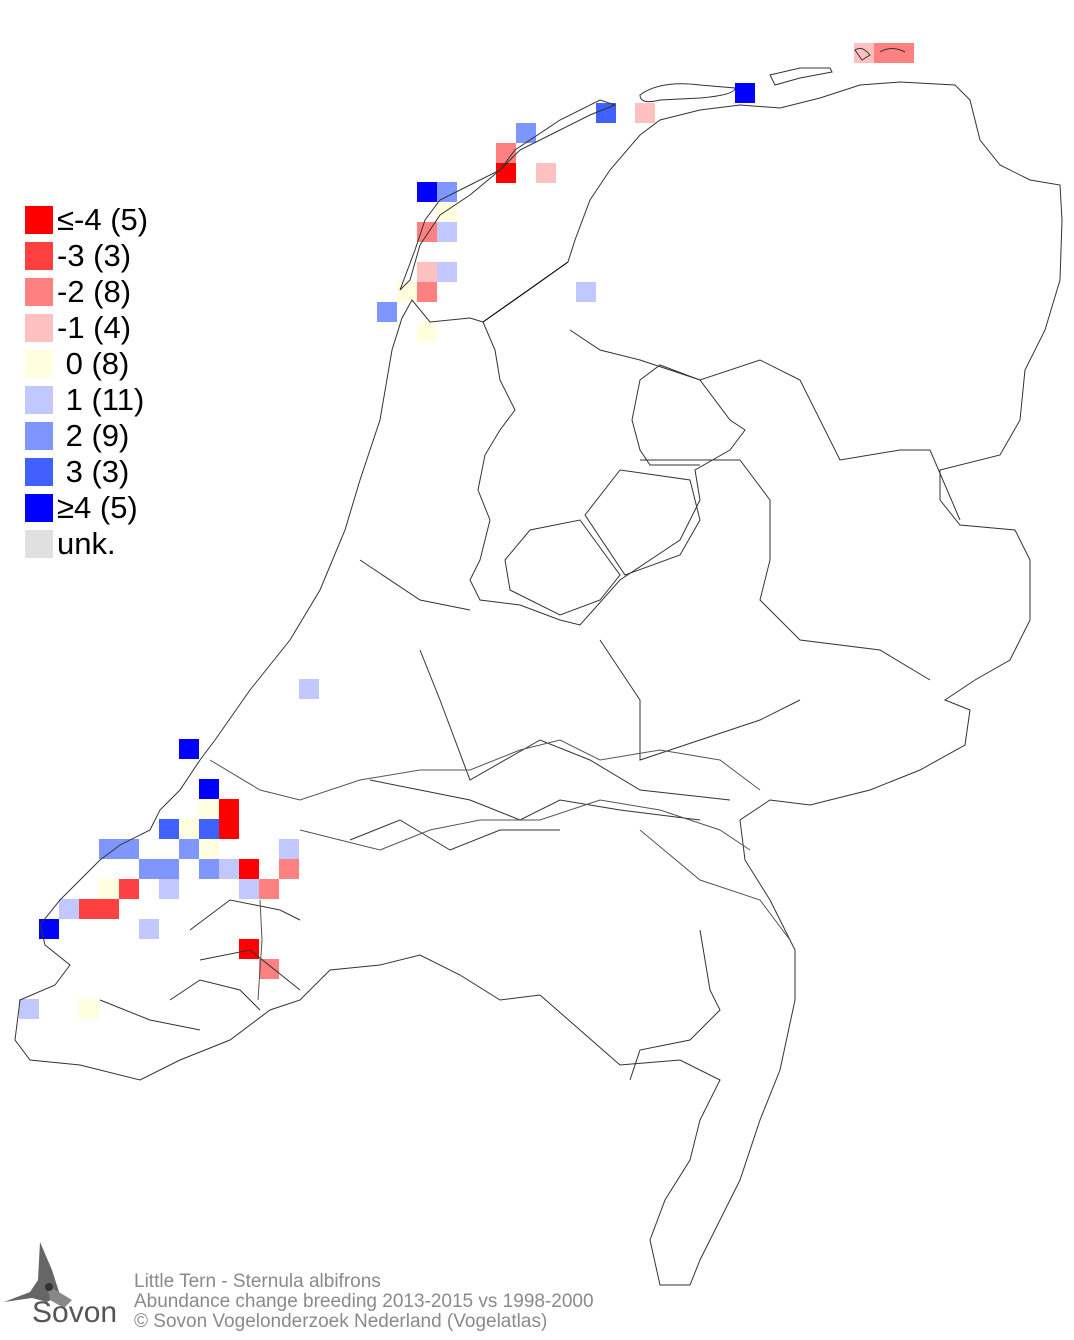  What do you see at coordinates (257, 1281) in the screenshot?
I see `species-title: Little Tern - Sternula albifrons` at bounding box center [257, 1281].